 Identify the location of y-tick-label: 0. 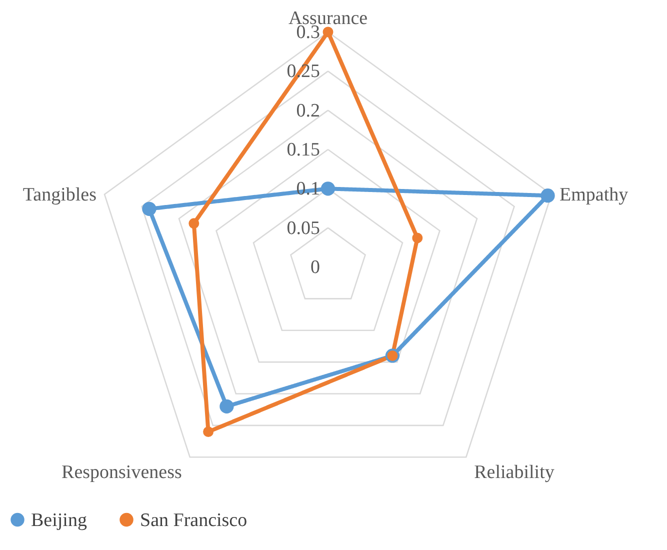
(315, 267).